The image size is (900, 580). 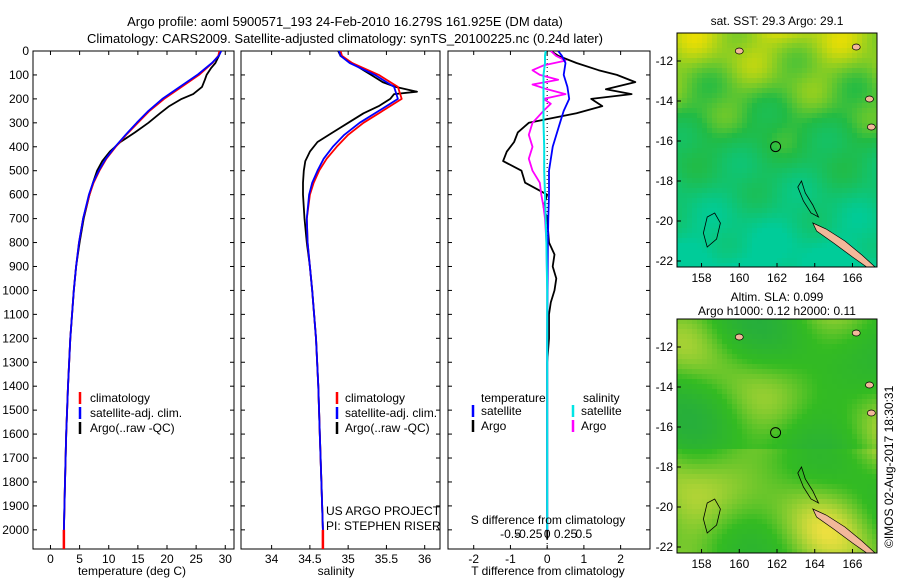 What do you see at coordinates (529, 534) in the screenshot?
I see `s-tick-label: -0.25` at bounding box center [529, 534].